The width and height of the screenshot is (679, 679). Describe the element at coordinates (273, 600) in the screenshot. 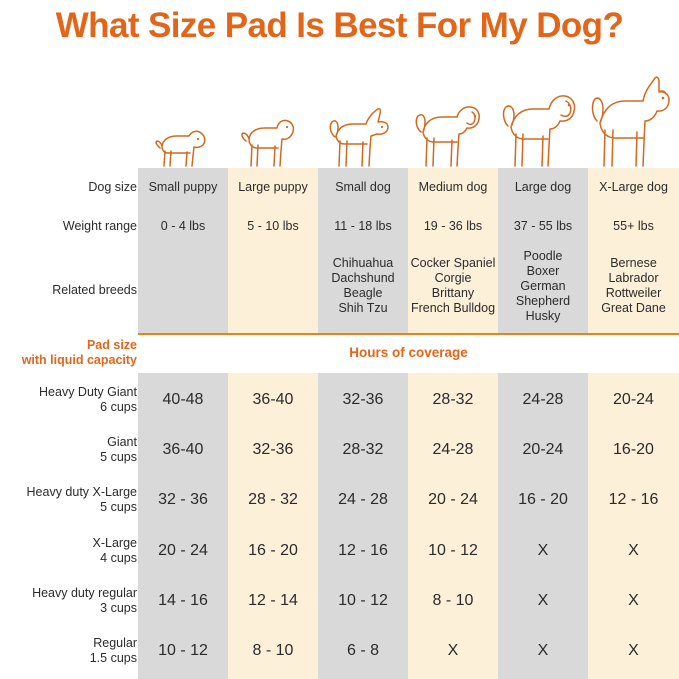

I see `coverage-r4-c1: 12 - 14` at that location.